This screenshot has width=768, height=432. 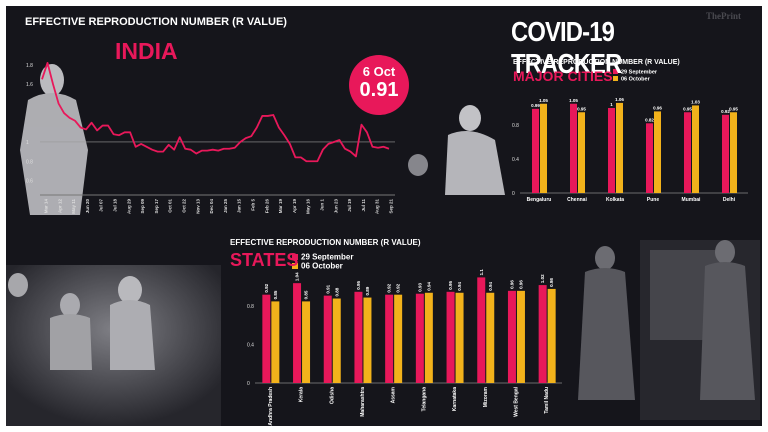 I want to click on r-value-line, so click(x=215, y=112).